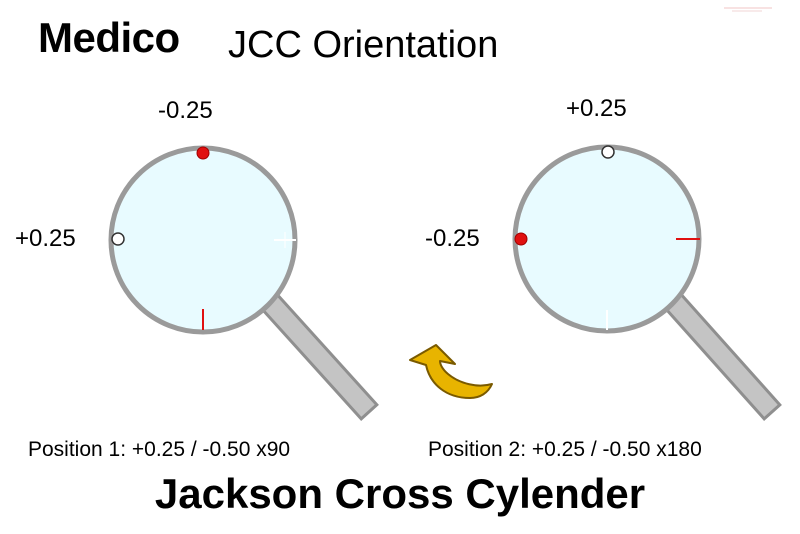 The height and width of the screenshot is (534, 800). Describe the element at coordinates (159, 449) in the screenshot. I see `lens-1-caption: Position 1: +0.25 / -0.50 x90` at that location.